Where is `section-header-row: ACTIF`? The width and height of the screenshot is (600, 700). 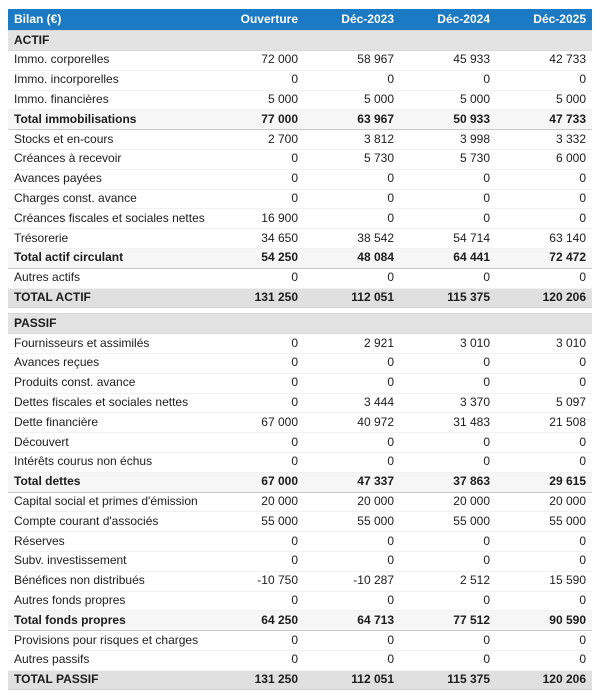
section-header-row: ACTIF is located at coordinates (300, 40).